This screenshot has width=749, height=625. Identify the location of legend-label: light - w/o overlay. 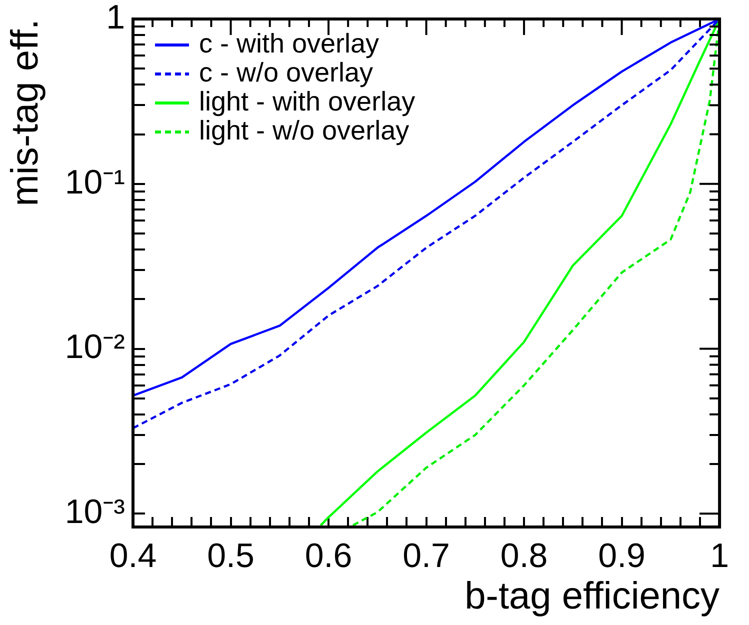
(304, 130).